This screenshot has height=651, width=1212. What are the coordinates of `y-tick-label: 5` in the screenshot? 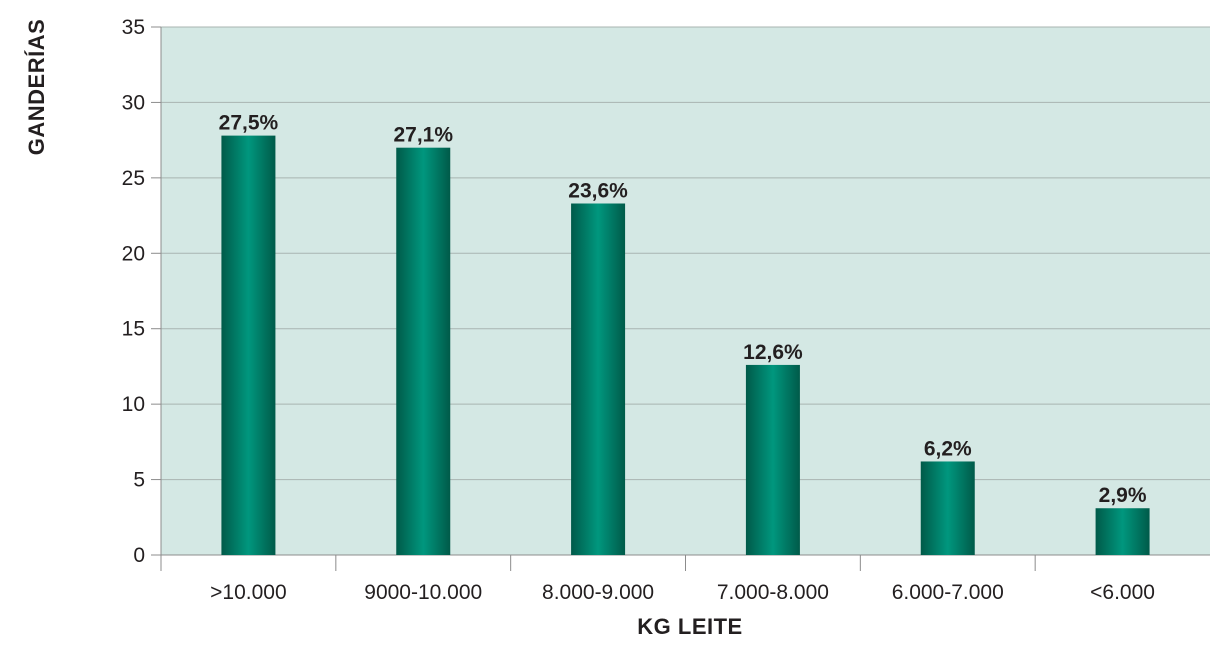 It's located at (139, 480).